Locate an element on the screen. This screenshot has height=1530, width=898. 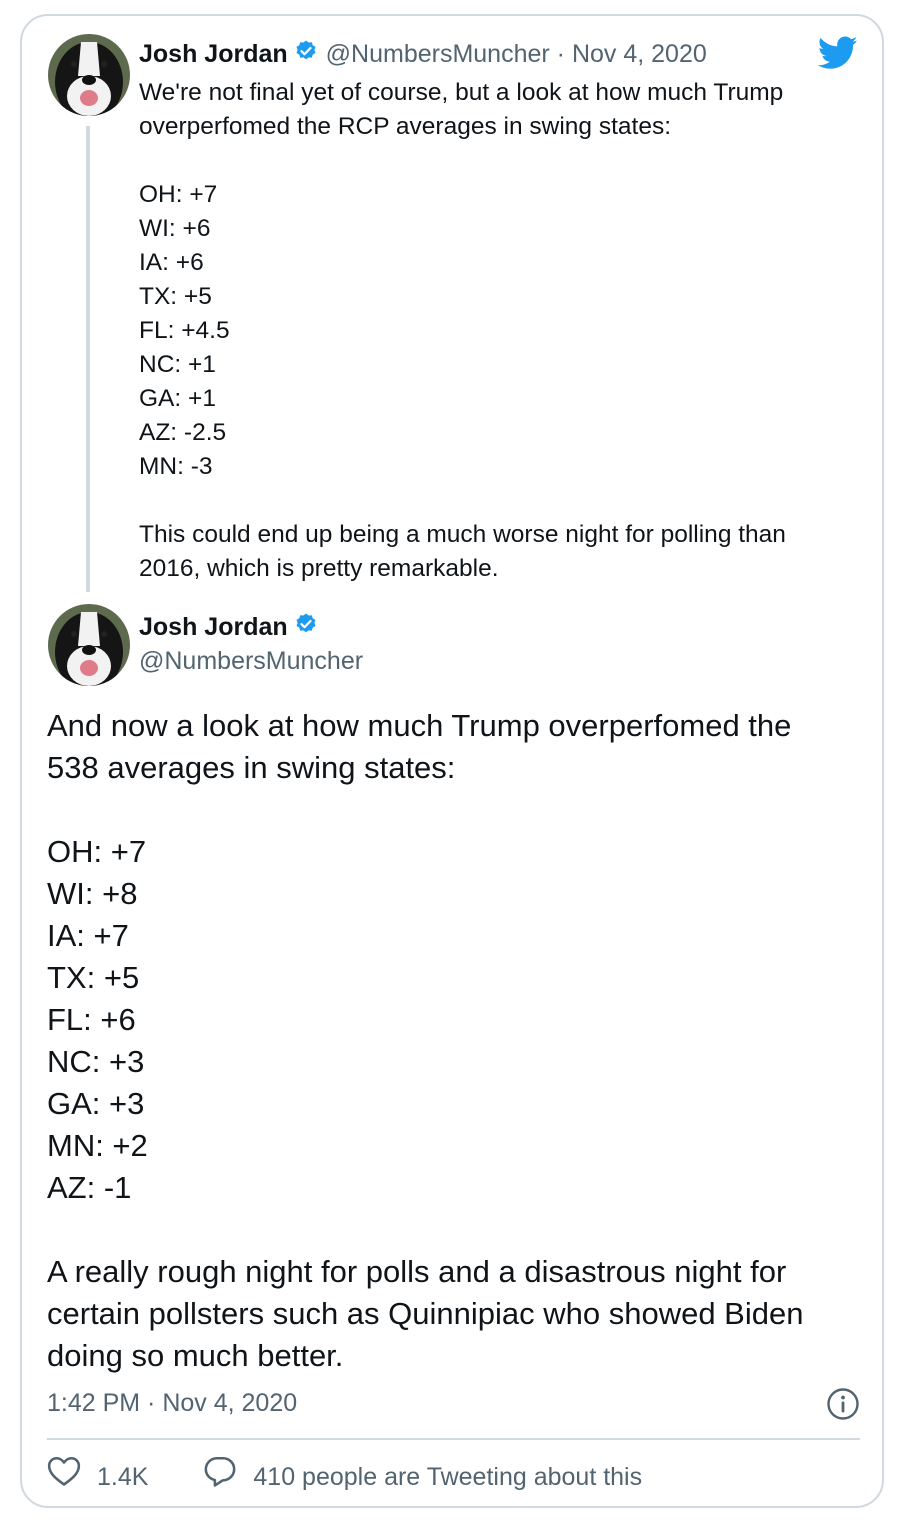
tweet-text-line: WI: +8 is located at coordinates (92, 893).